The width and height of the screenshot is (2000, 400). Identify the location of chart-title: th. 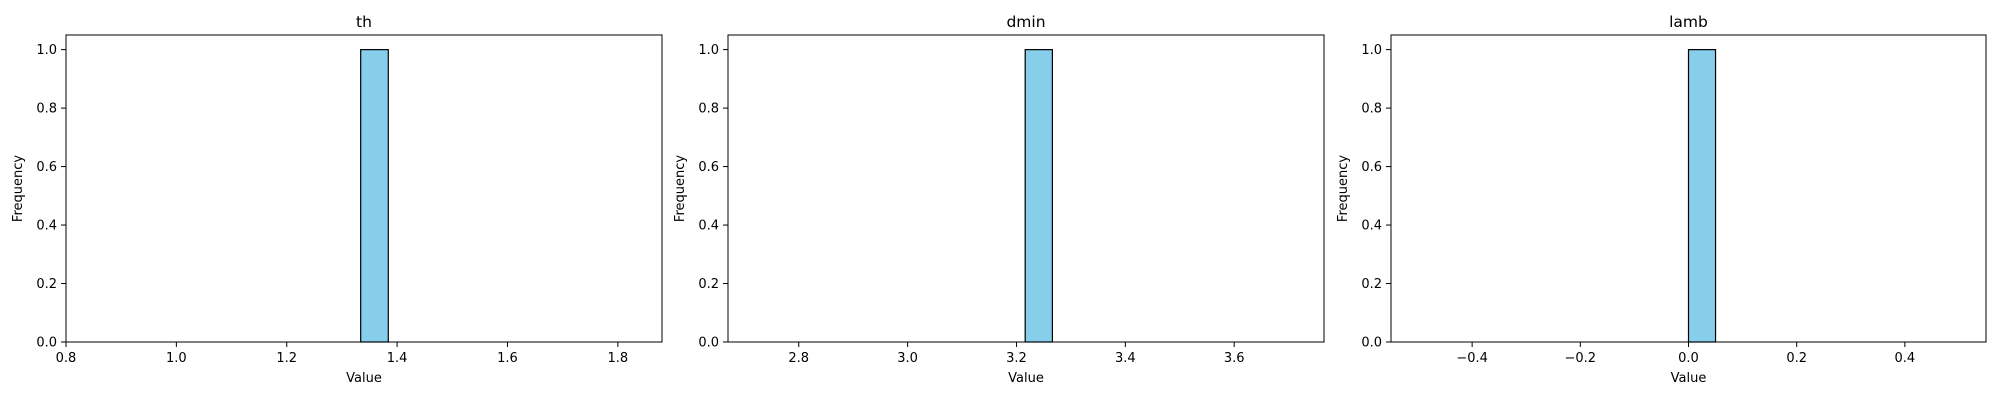
(364, 22).